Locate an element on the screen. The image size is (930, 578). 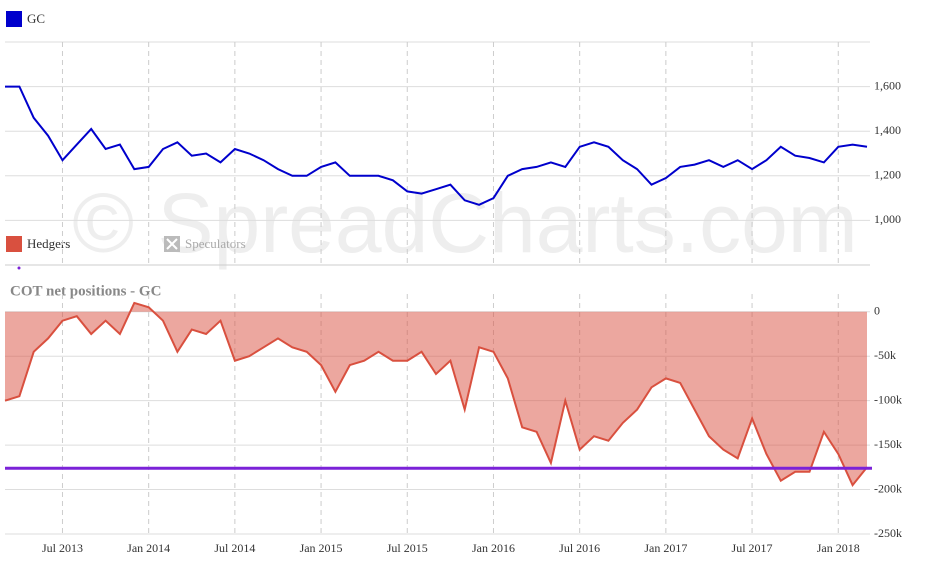
x-tick-label: Jul 2017 is located at coordinates (752, 548).